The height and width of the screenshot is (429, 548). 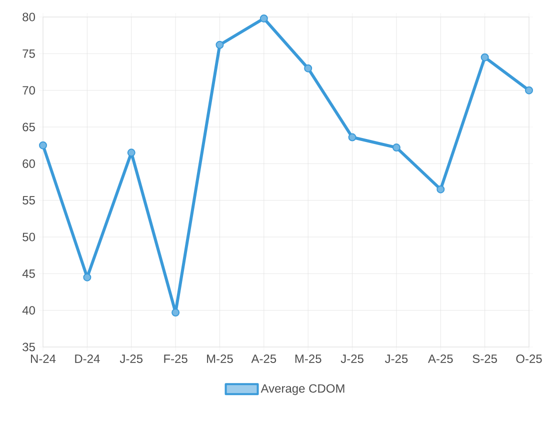 I want to click on y-tick-label: 45, so click(x=28, y=273).